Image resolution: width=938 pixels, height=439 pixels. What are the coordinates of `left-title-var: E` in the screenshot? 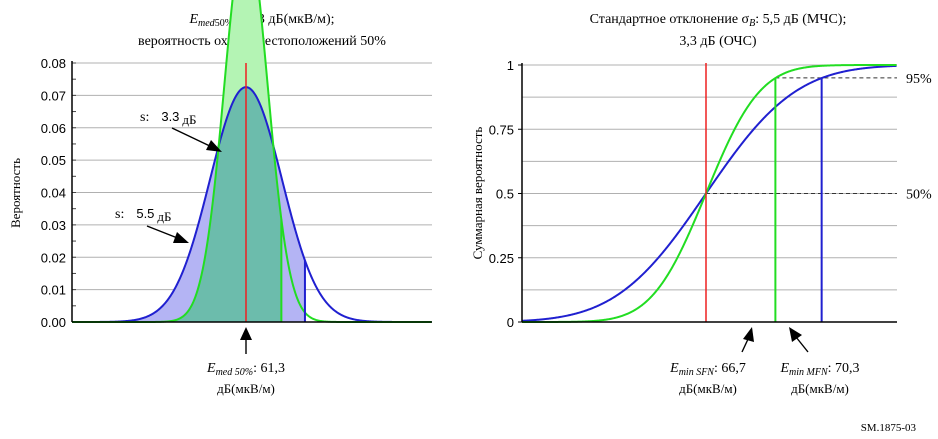 It's located at (193, 19).